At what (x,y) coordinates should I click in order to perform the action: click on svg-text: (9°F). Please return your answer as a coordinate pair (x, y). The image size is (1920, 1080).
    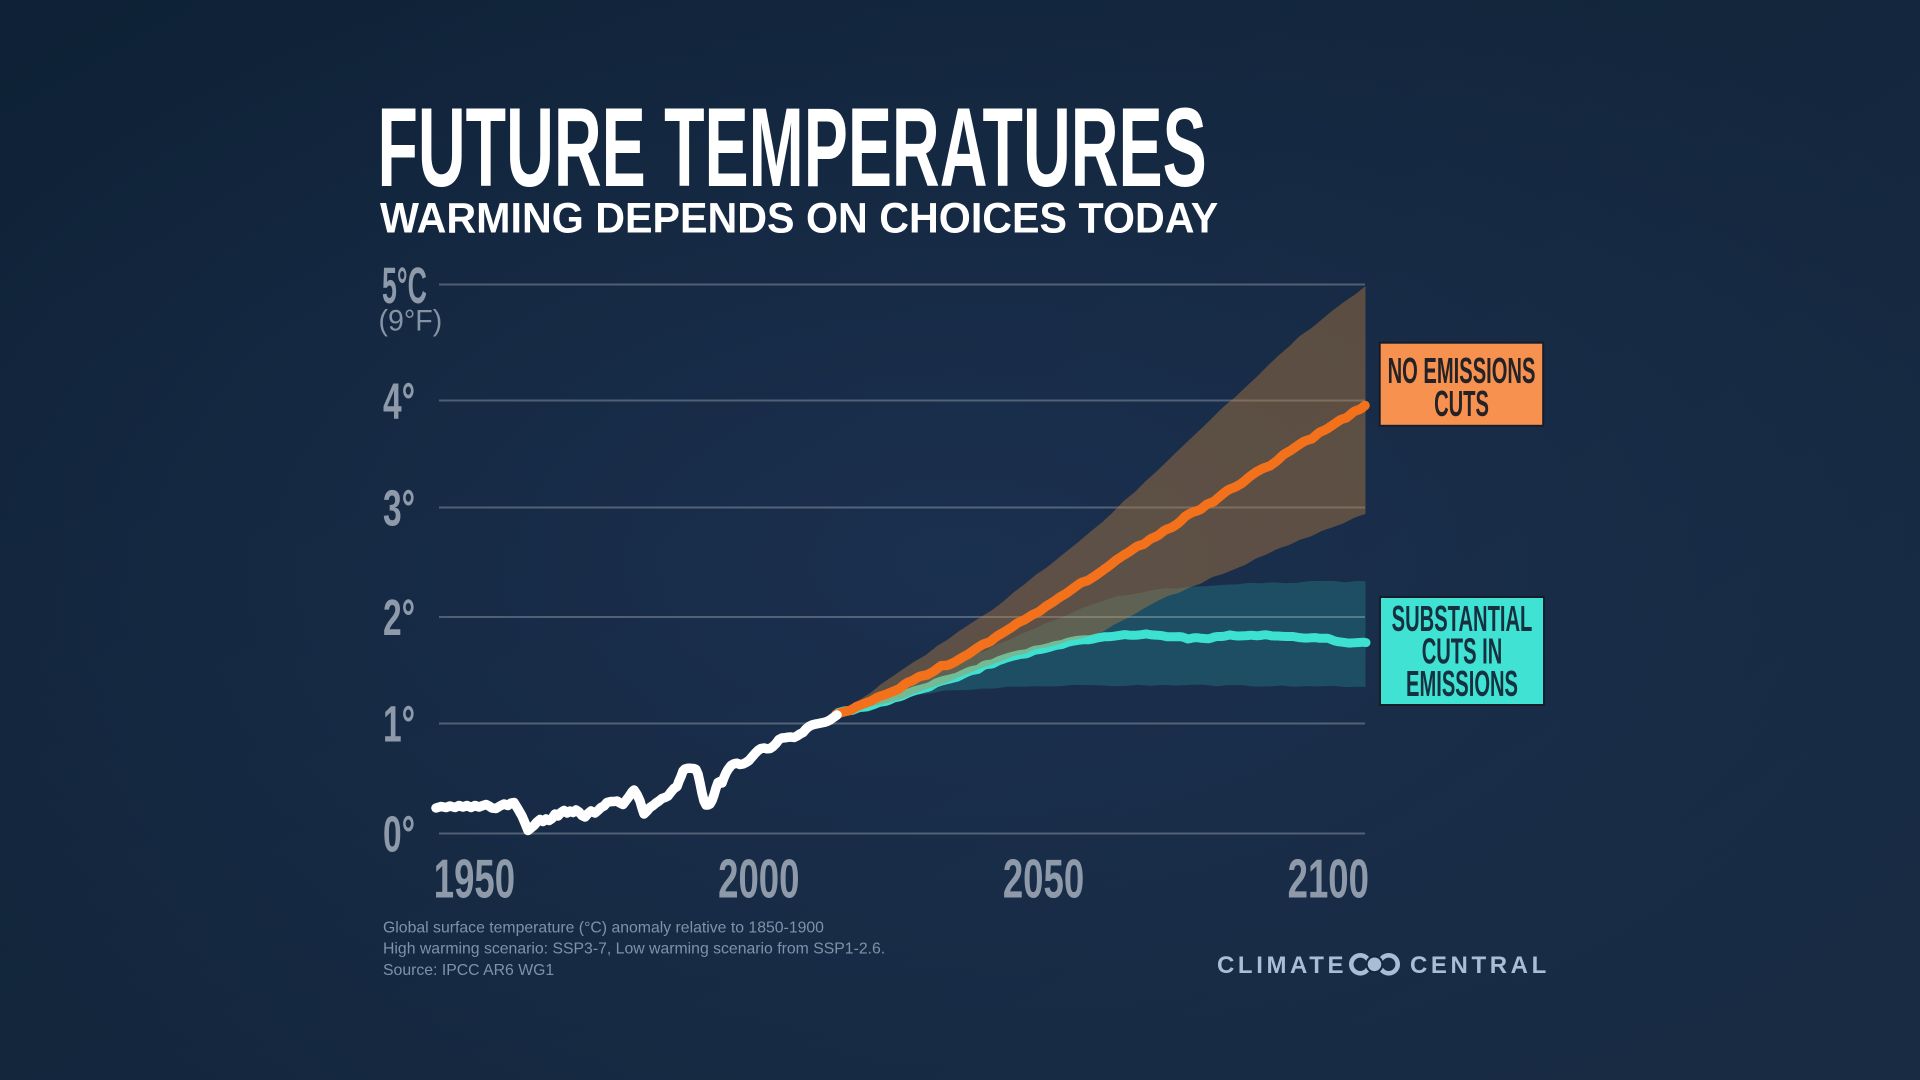
    Looking at the image, I should click on (411, 321).